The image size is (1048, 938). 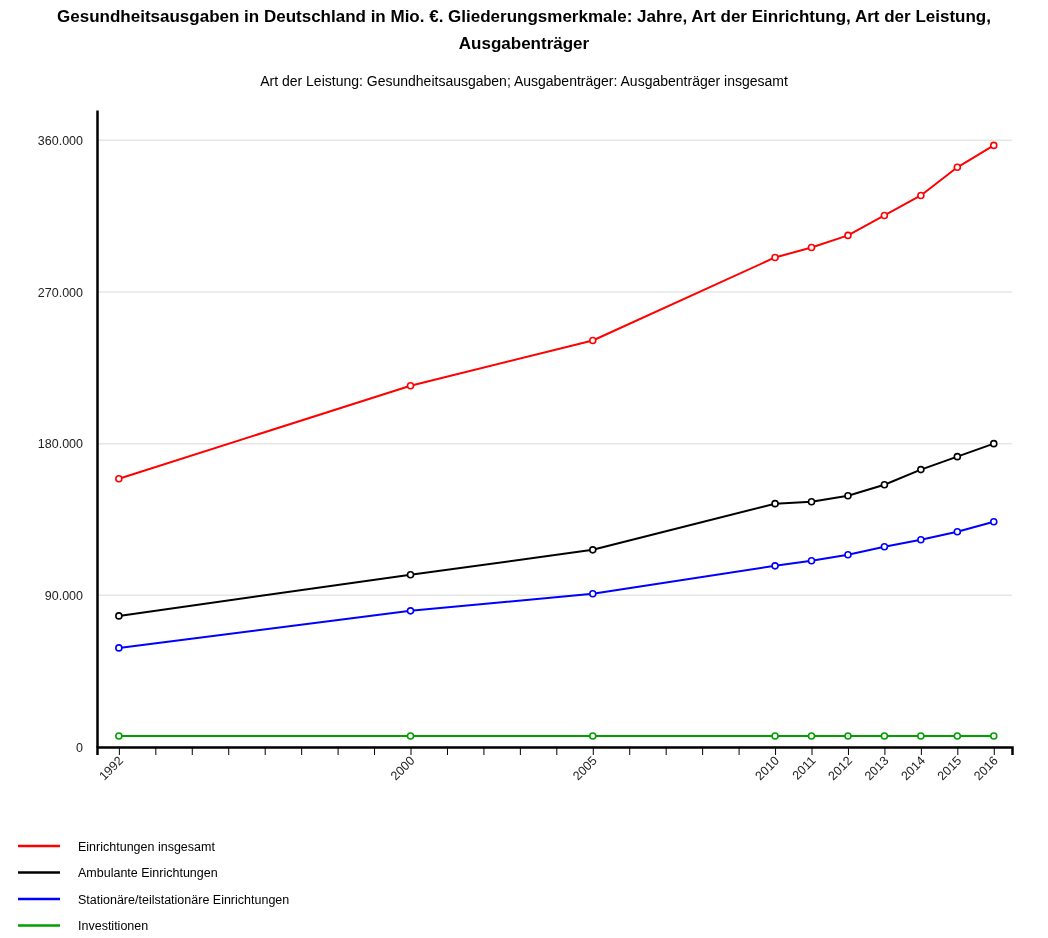 I want to click on legend-label: Stationäre/teilstationäre Einrichtungen, so click(x=184, y=899).